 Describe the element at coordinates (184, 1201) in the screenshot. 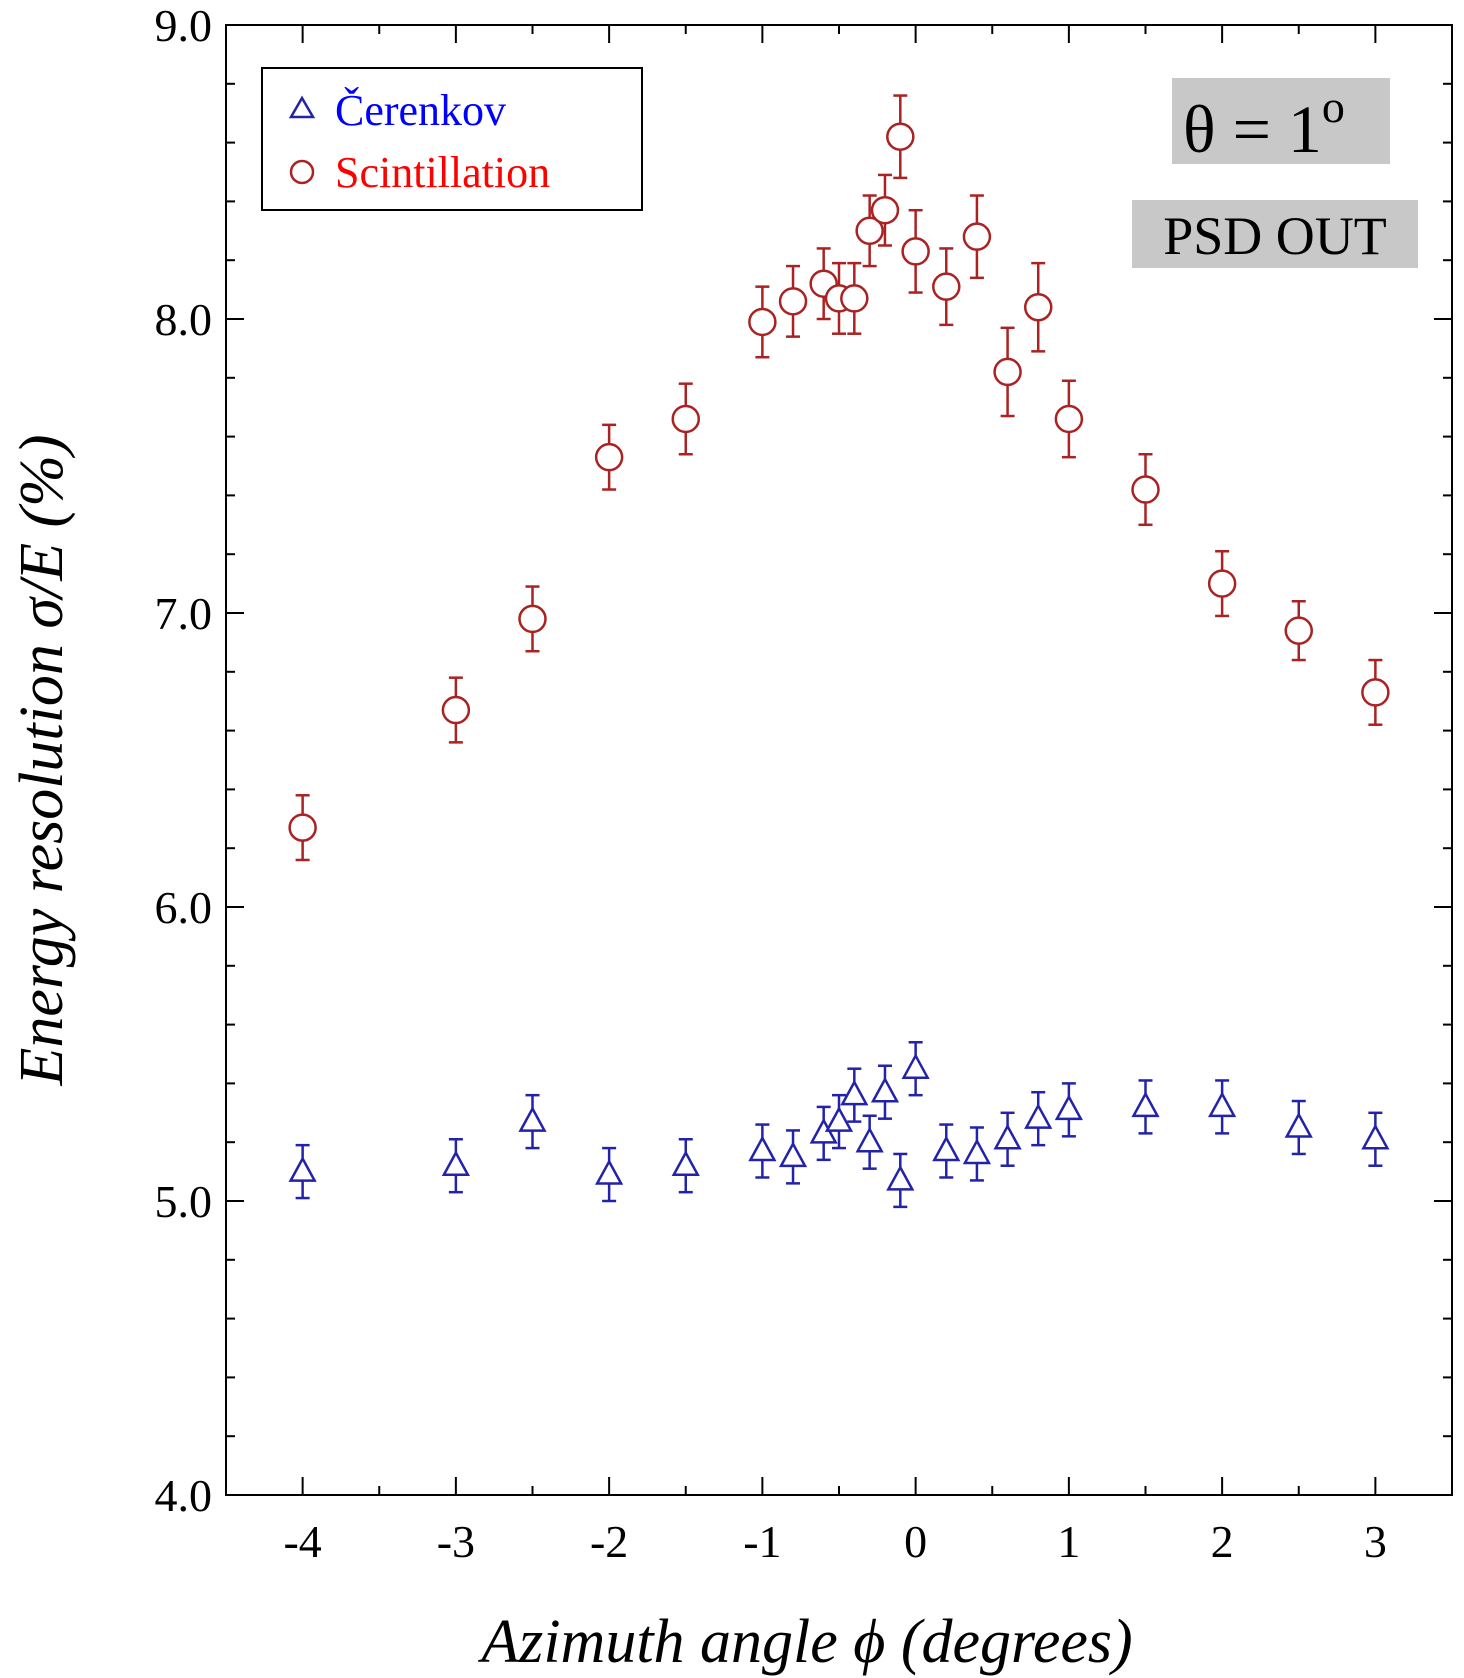

I see `y-tick-label: 5.0` at that location.